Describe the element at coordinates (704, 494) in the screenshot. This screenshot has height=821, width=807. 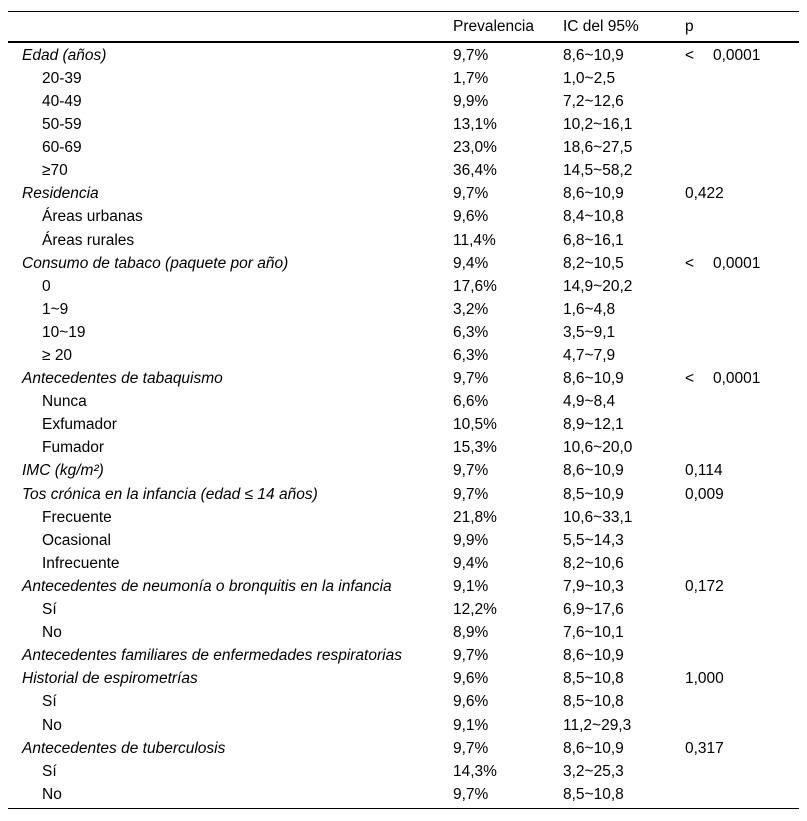
I see `row-p-value: 0,009` at that location.